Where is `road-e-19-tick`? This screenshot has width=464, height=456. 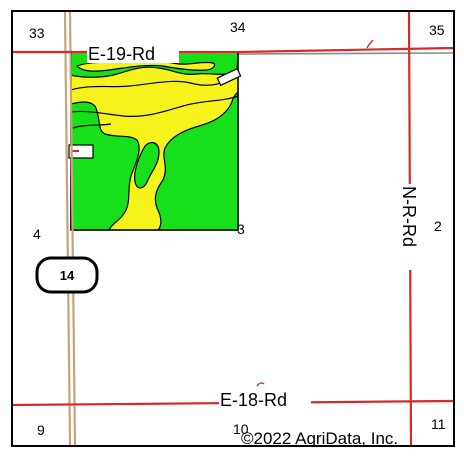
road-e-19-tick is located at coordinates (370, 44).